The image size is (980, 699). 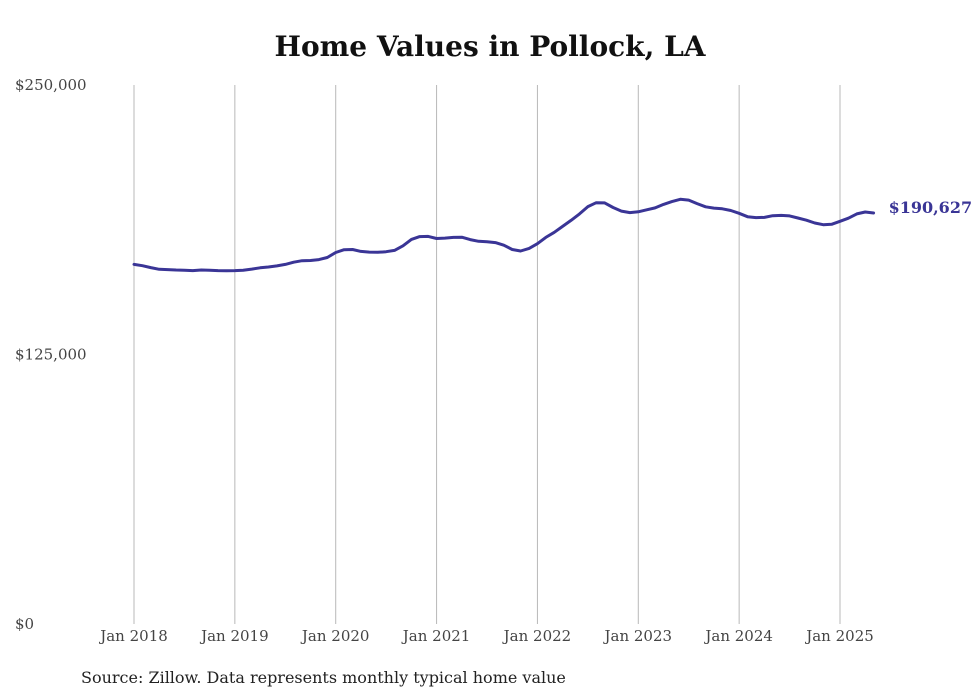 I want to click on x-tick-label: Jan 2024, so click(x=738, y=636).